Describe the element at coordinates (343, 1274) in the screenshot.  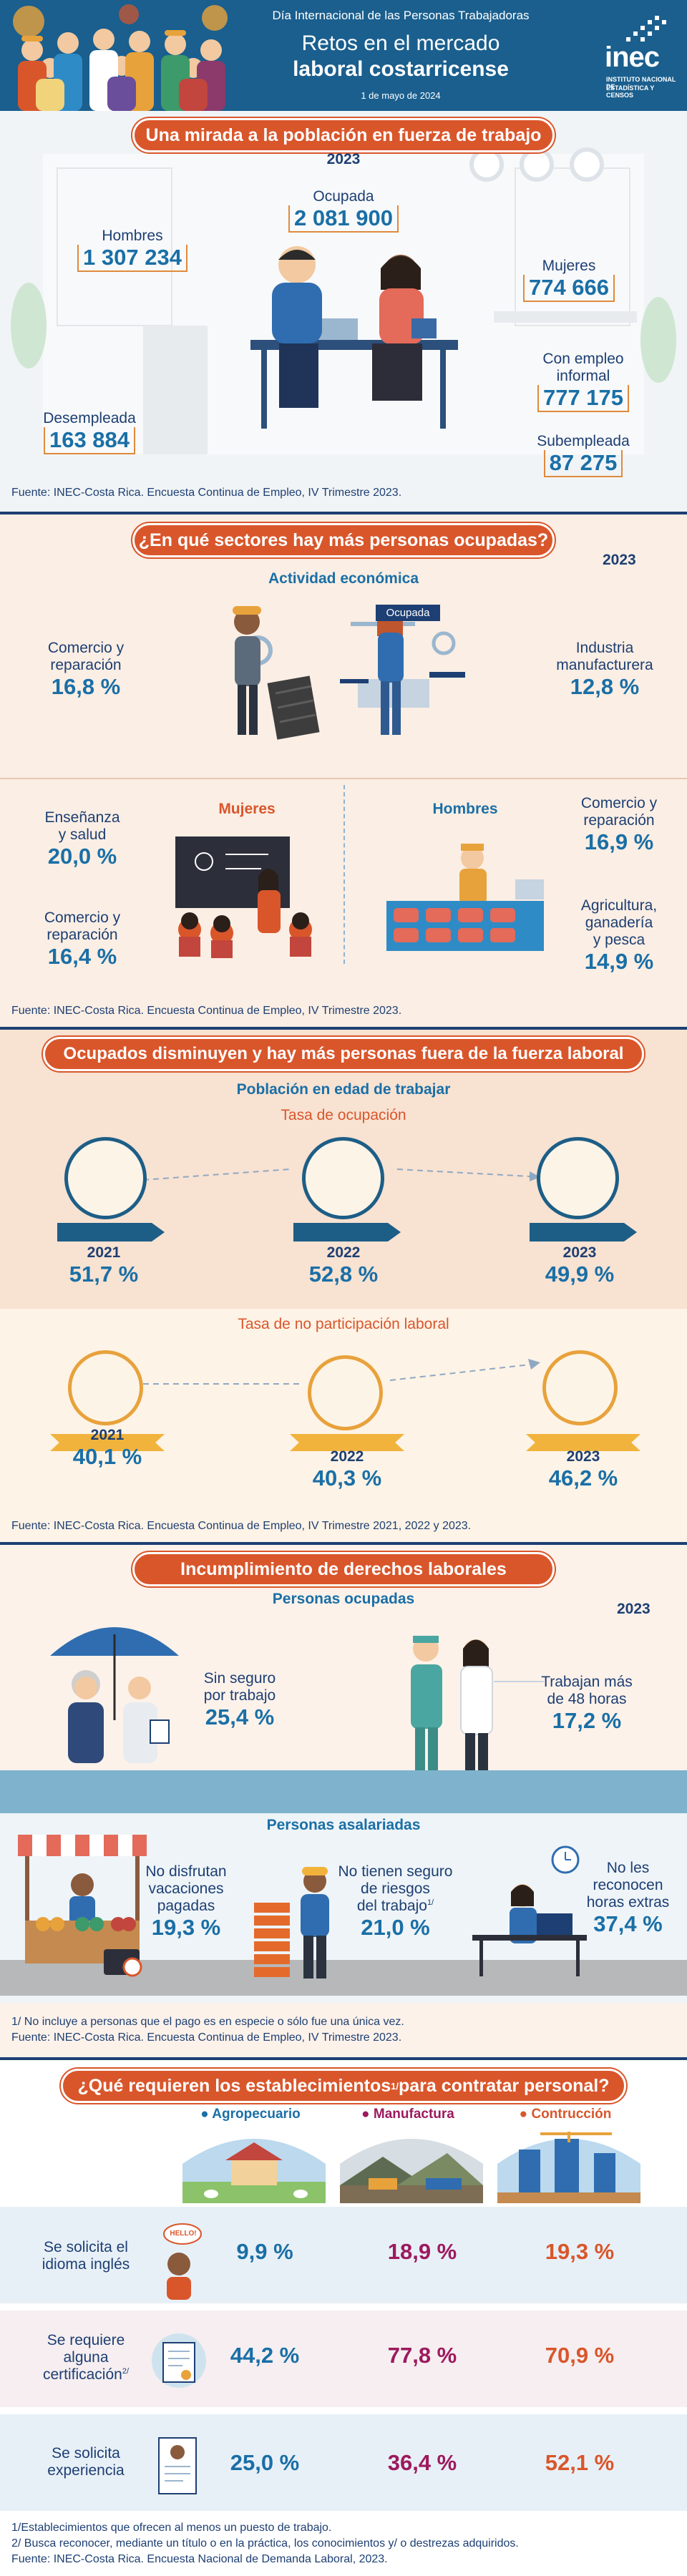
I see `ocupacion-2022-value: 52,8 %` at that location.